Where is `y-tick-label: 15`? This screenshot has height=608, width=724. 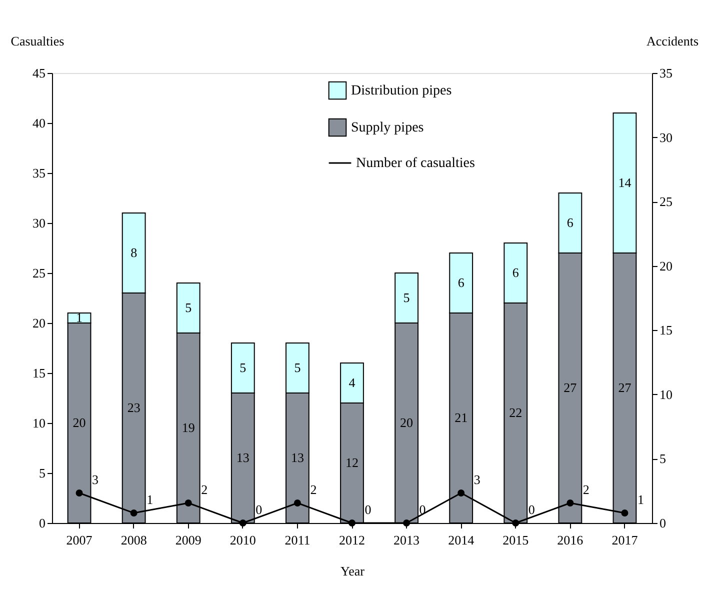 y-tick-label: 15 is located at coordinates (39, 373).